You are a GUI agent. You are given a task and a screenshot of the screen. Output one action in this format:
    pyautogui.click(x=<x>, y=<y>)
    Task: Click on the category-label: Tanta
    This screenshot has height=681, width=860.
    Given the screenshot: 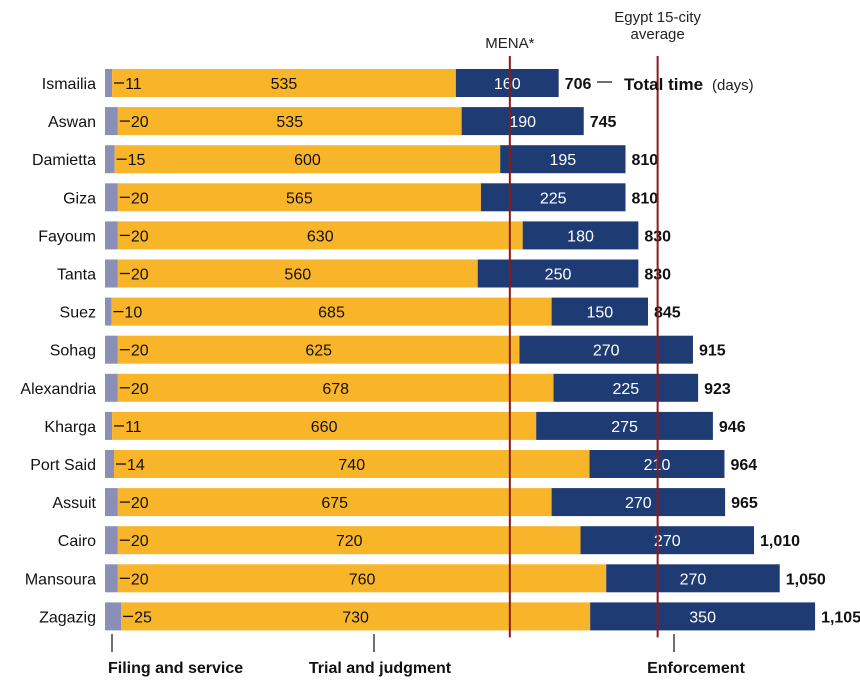 What is the action you would take?
    pyautogui.click(x=76, y=275)
    